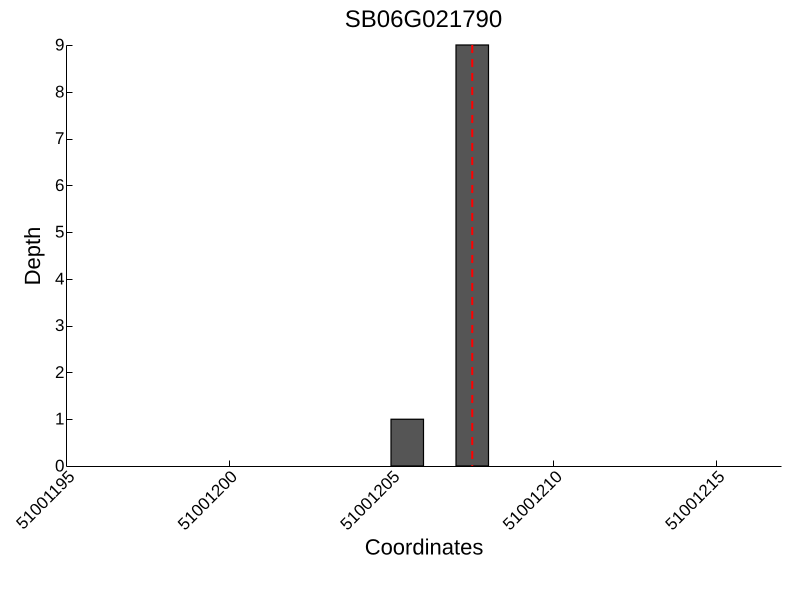 The height and width of the screenshot is (600, 800). I want to click on y-tick-label: 2, so click(59, 372).